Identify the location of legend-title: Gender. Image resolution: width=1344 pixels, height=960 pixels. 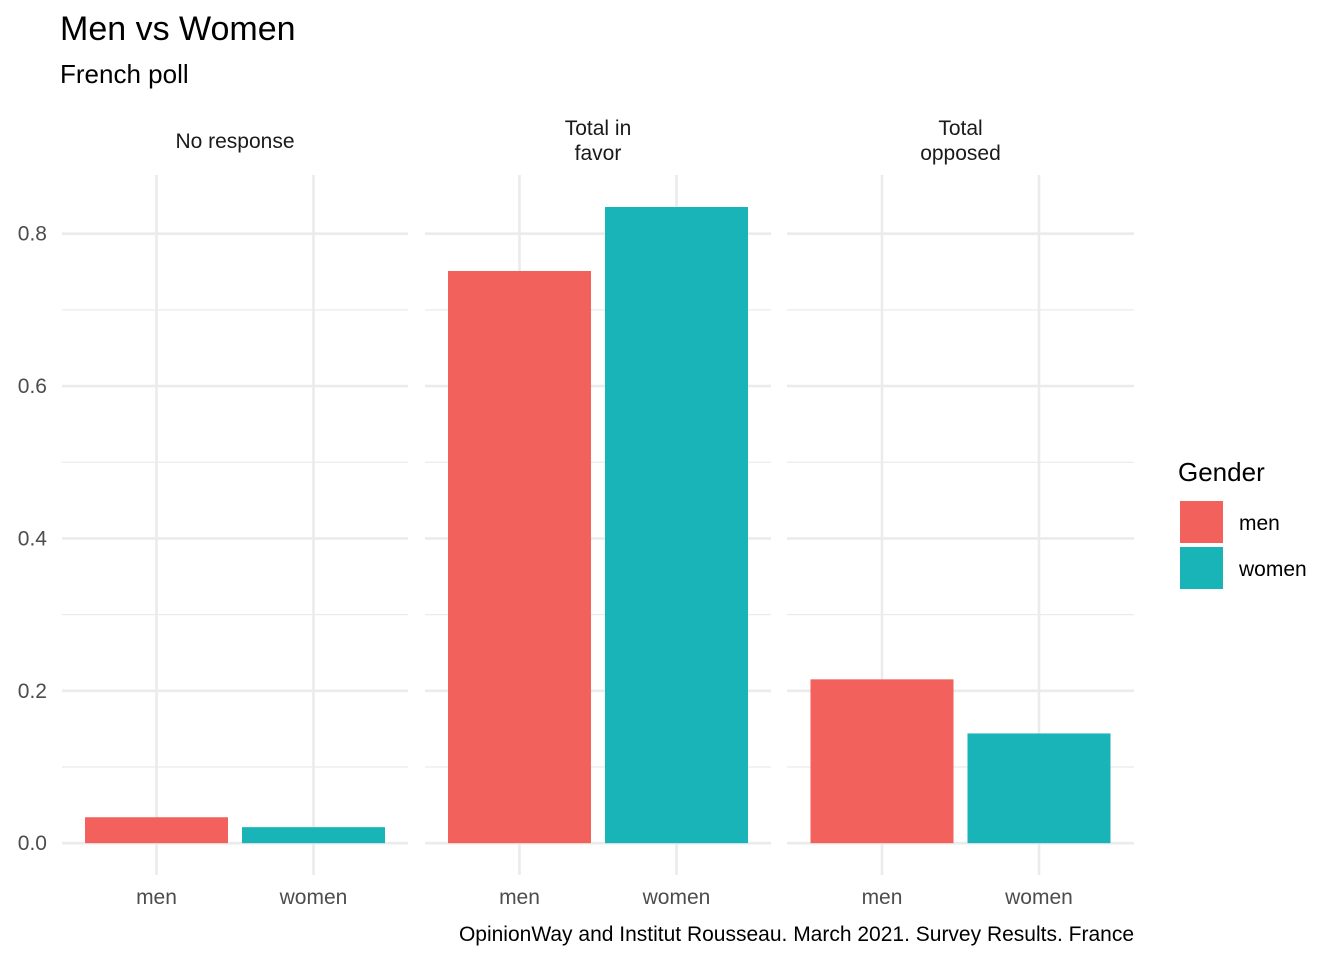
(1221, 472).